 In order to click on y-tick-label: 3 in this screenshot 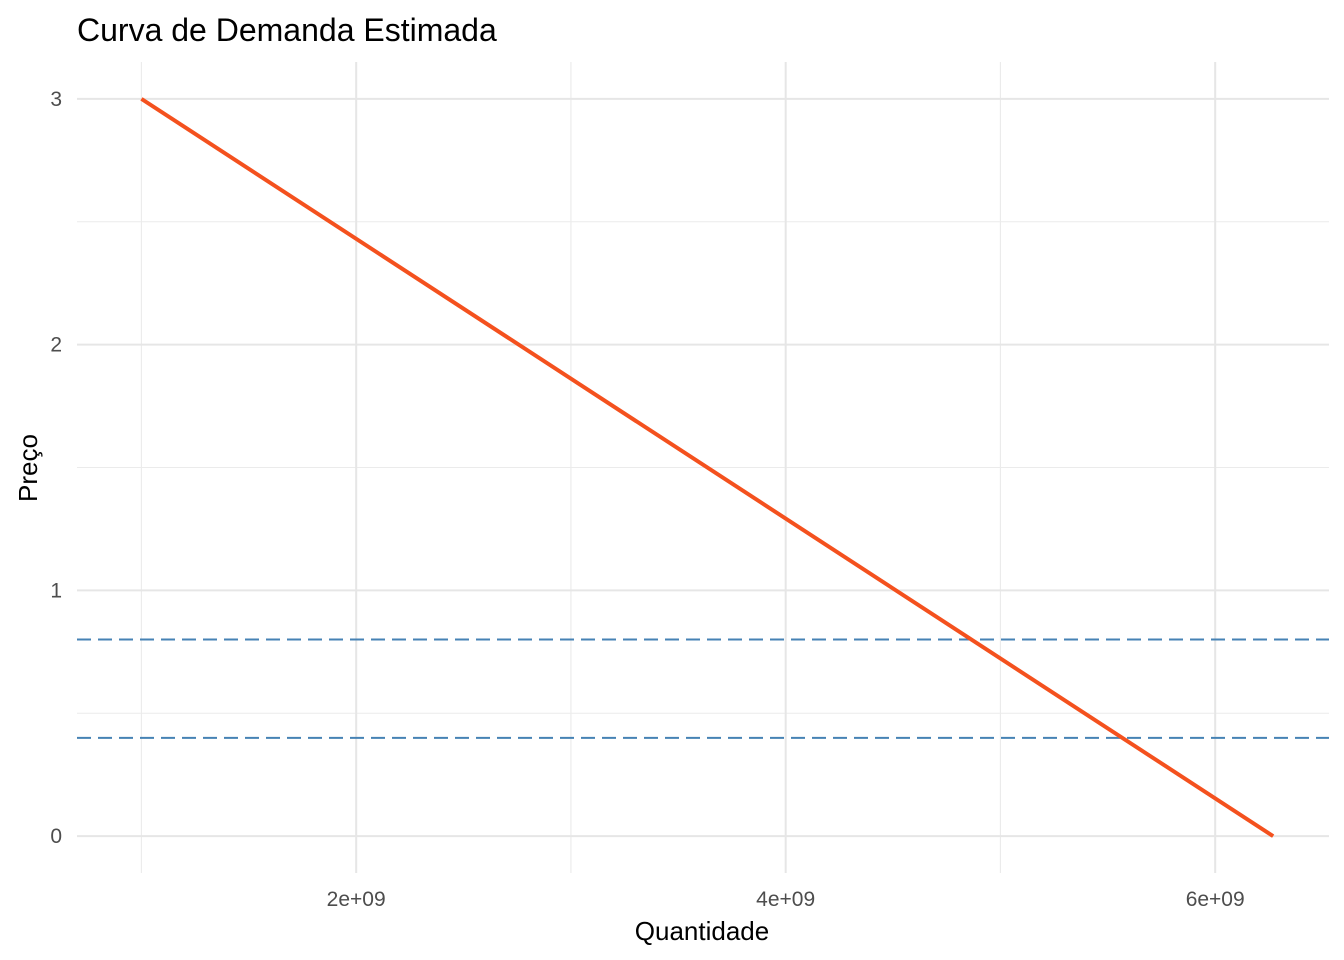, I will do `click(56, 99)`.